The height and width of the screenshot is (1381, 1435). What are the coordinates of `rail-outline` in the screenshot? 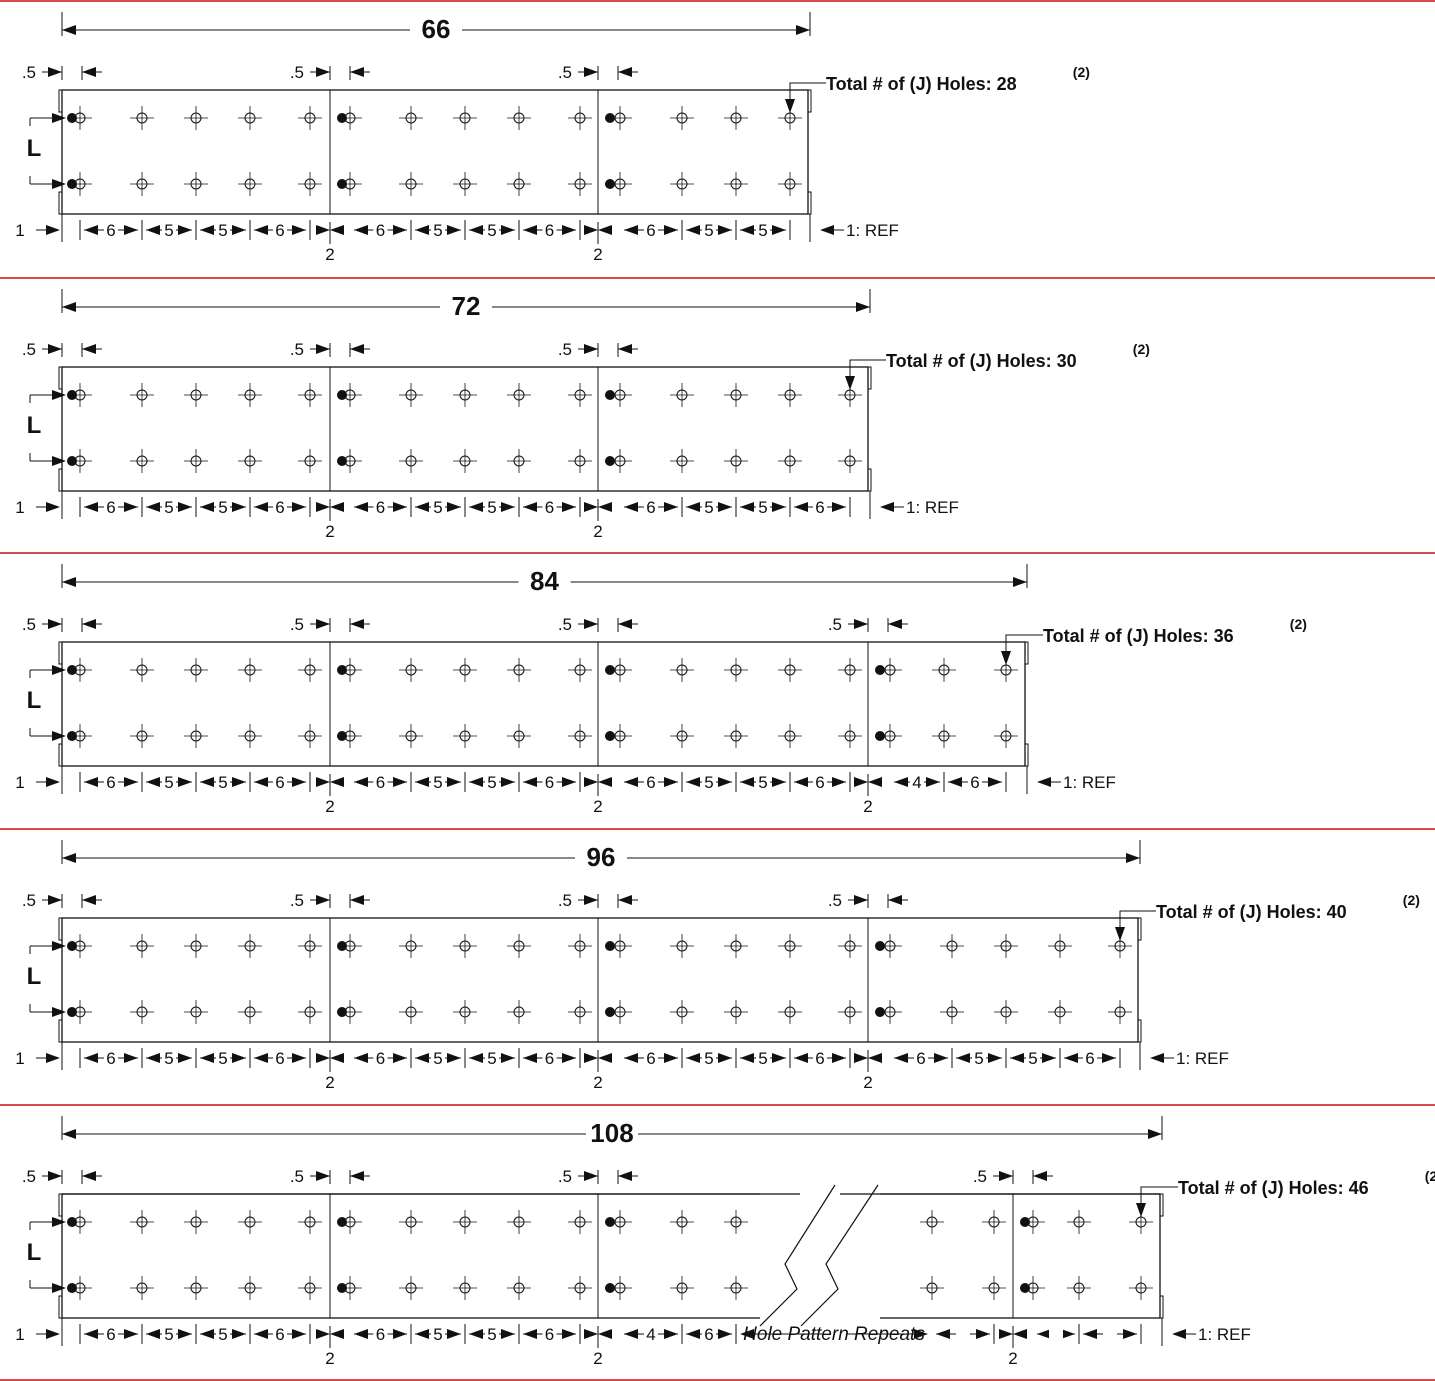 It's located at (543, 704).